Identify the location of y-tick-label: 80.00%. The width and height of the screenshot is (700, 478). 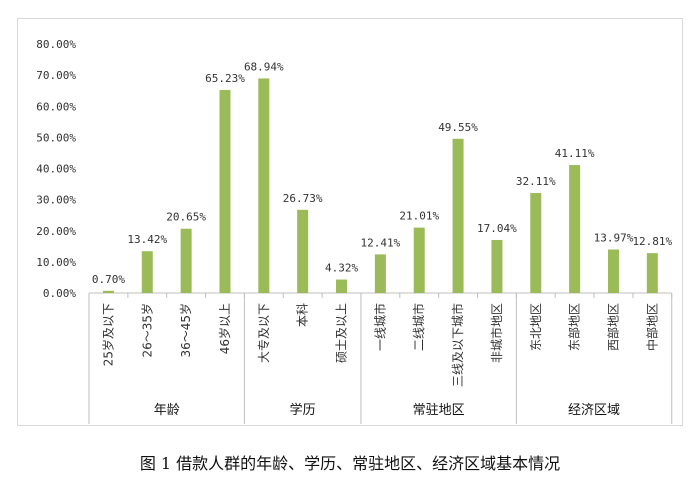
(56, 44).